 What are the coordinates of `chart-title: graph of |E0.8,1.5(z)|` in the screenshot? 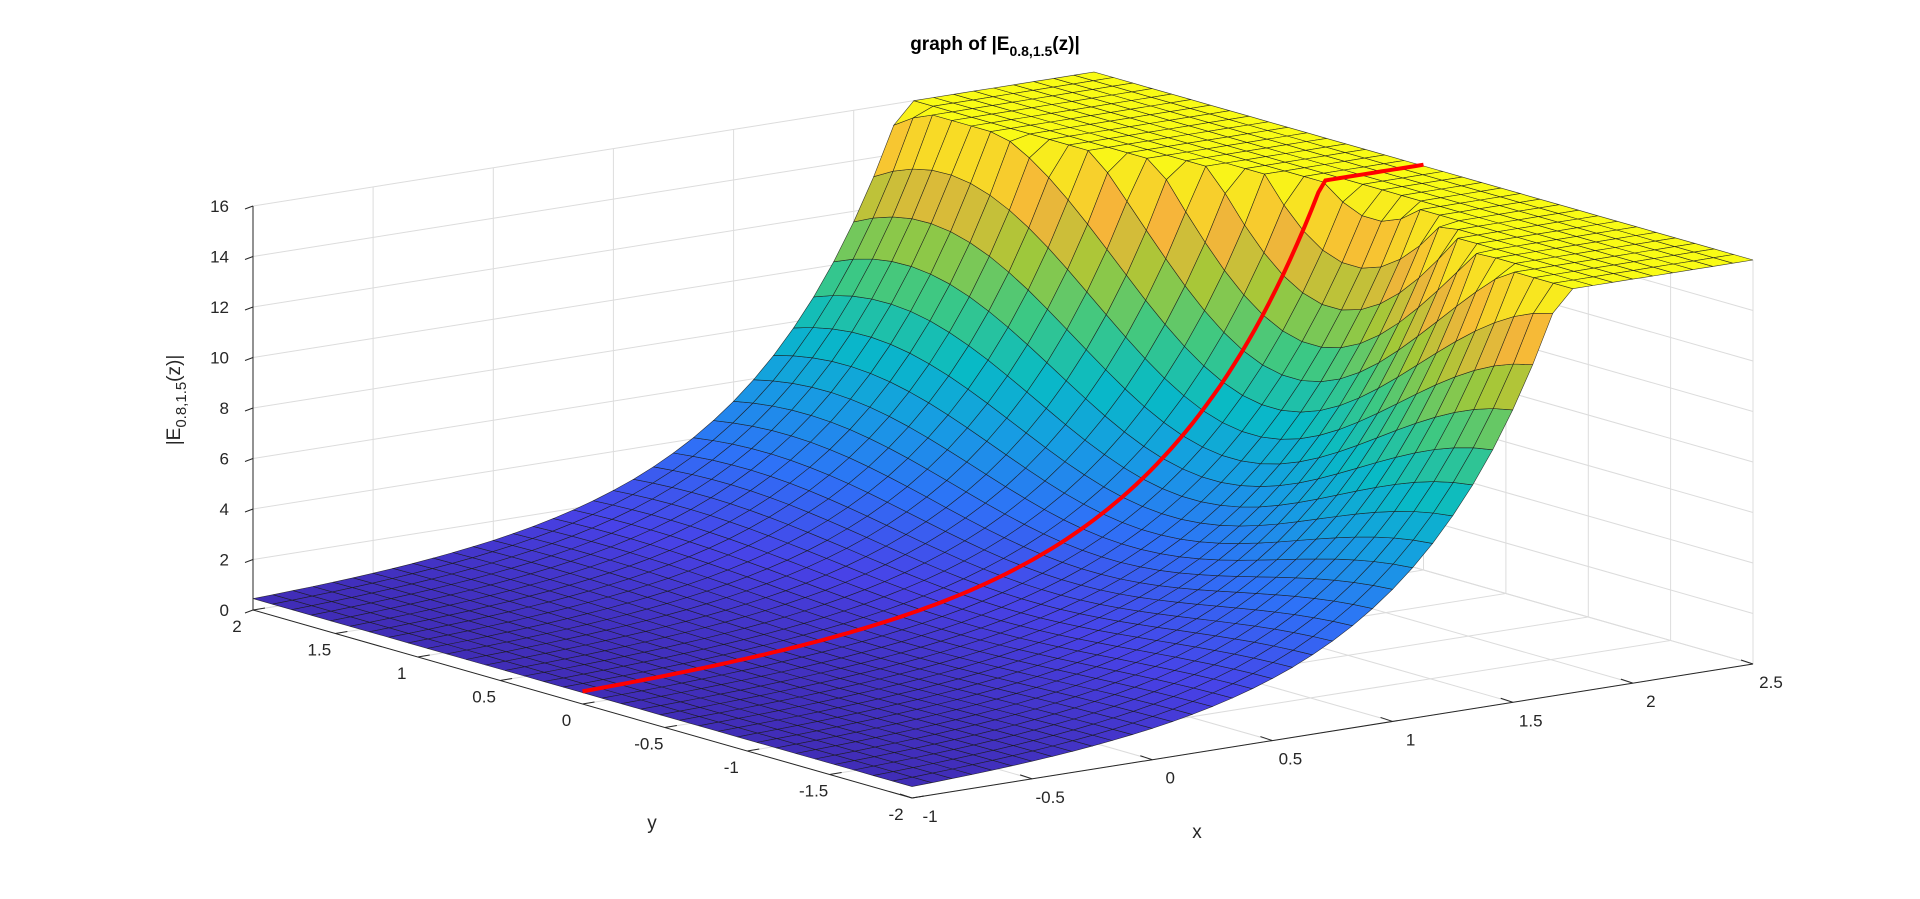 It's located at (995, 46).